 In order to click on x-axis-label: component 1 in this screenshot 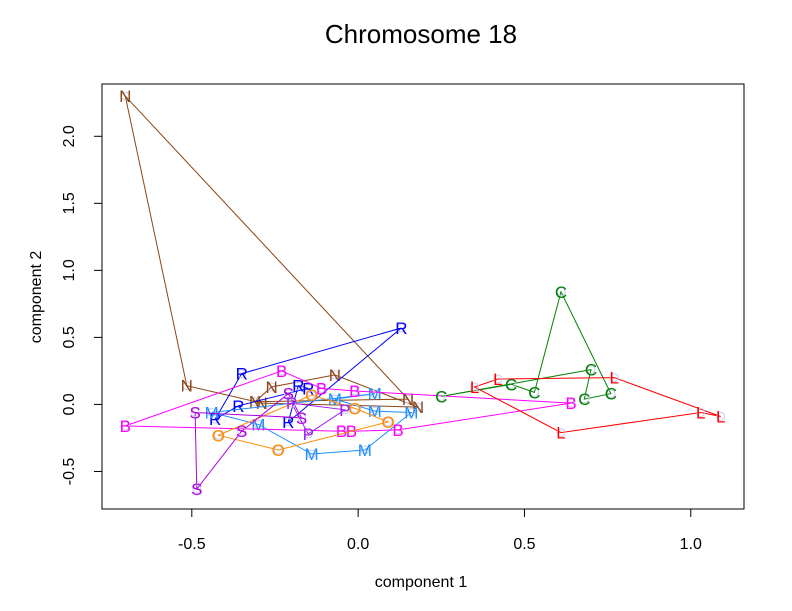, I will do `click(421, 582)`.